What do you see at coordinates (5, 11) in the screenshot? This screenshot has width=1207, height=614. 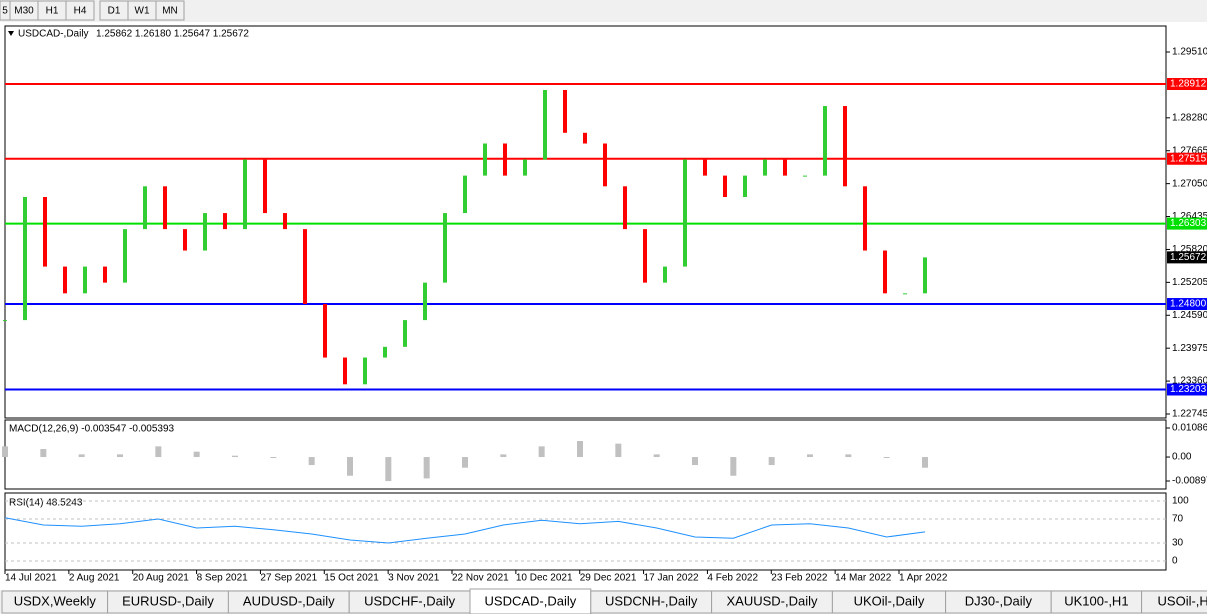 I see `toolbar-button-label: 5` at bounding box center [5, 11].